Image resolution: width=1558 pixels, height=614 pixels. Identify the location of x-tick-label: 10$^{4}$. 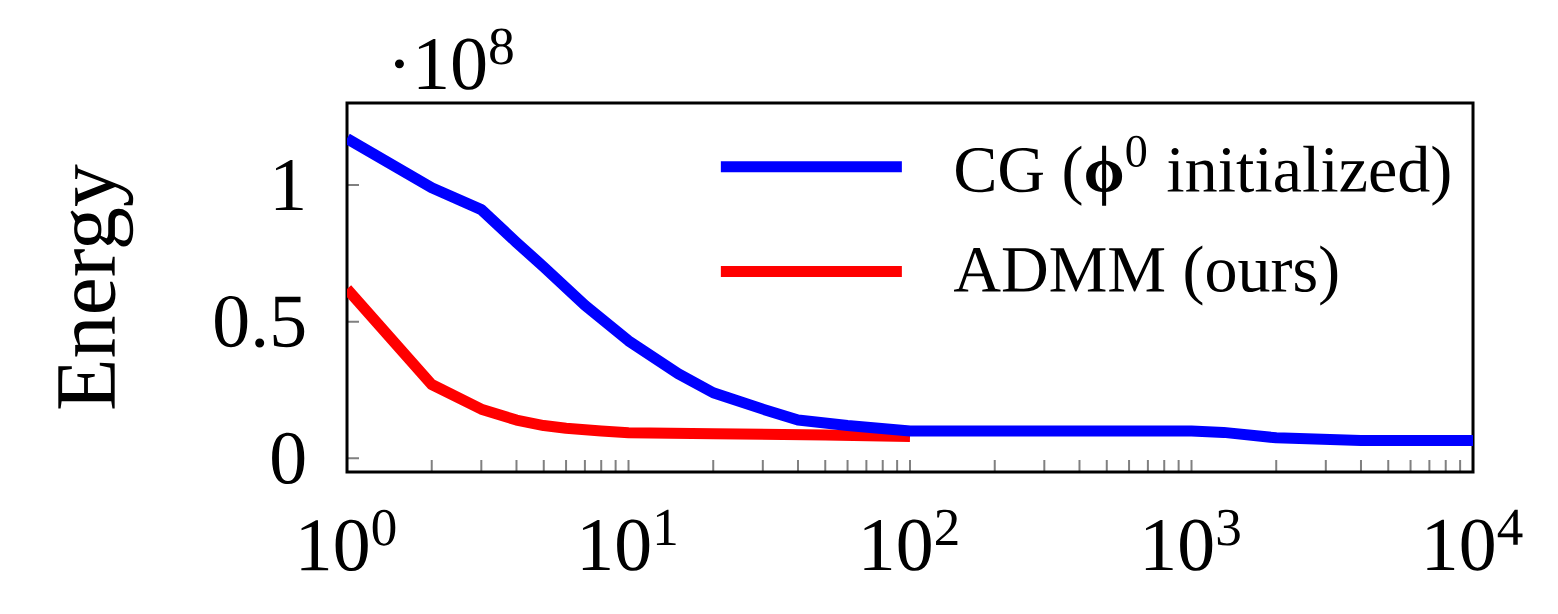
(1475, 540).